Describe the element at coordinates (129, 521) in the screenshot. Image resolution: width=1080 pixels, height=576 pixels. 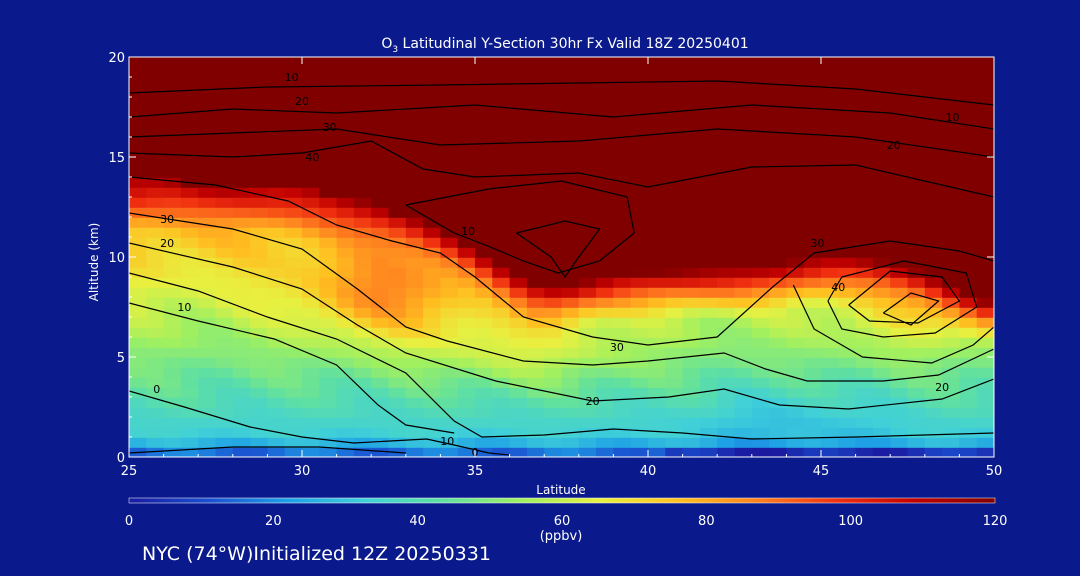
I see `colorbar-tick-label: 0` at that location.